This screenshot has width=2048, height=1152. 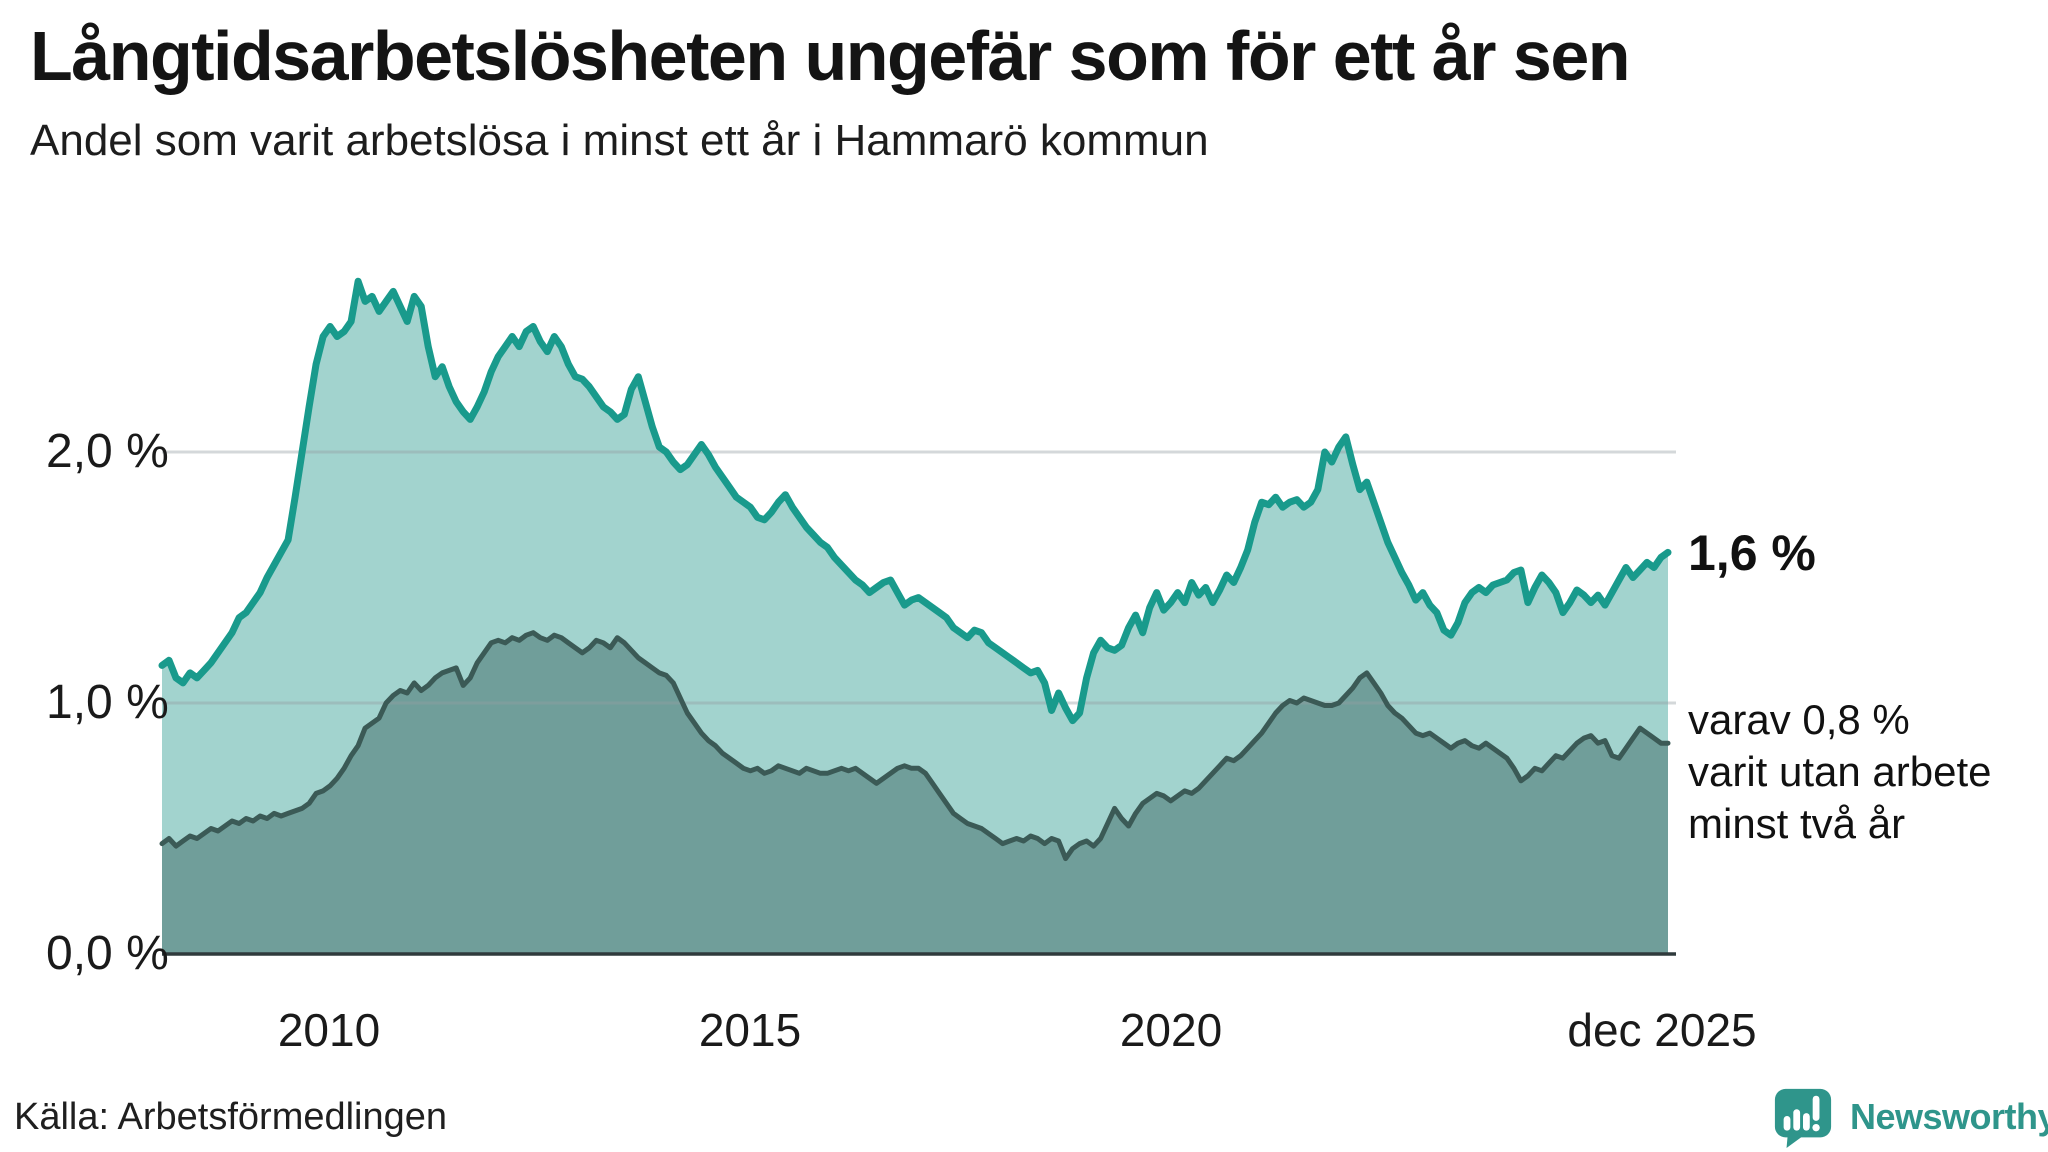 I want to click on annotation-line: varit utan arbete, so click(x=1840, y=771).